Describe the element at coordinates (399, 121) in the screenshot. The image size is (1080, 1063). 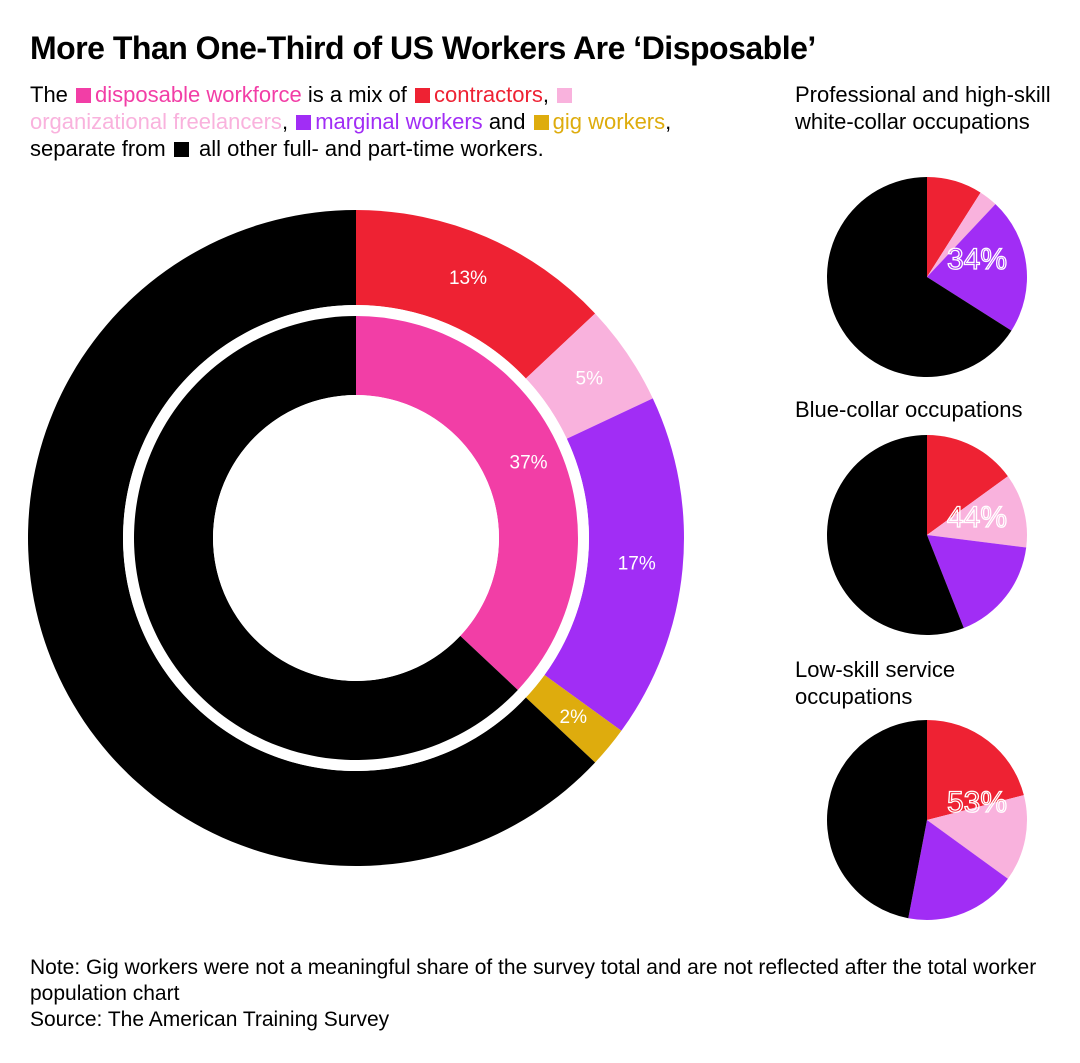
I see `legend-label-marginal: marginal workers` at that location.